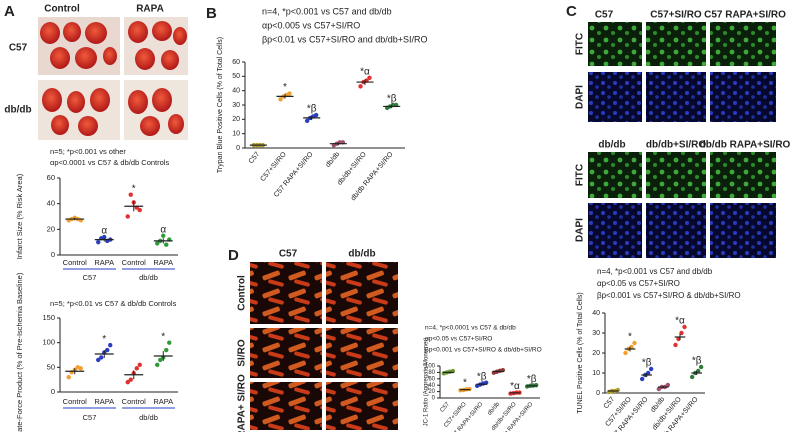  I want to click on panel-a-images, so click(113, 78).